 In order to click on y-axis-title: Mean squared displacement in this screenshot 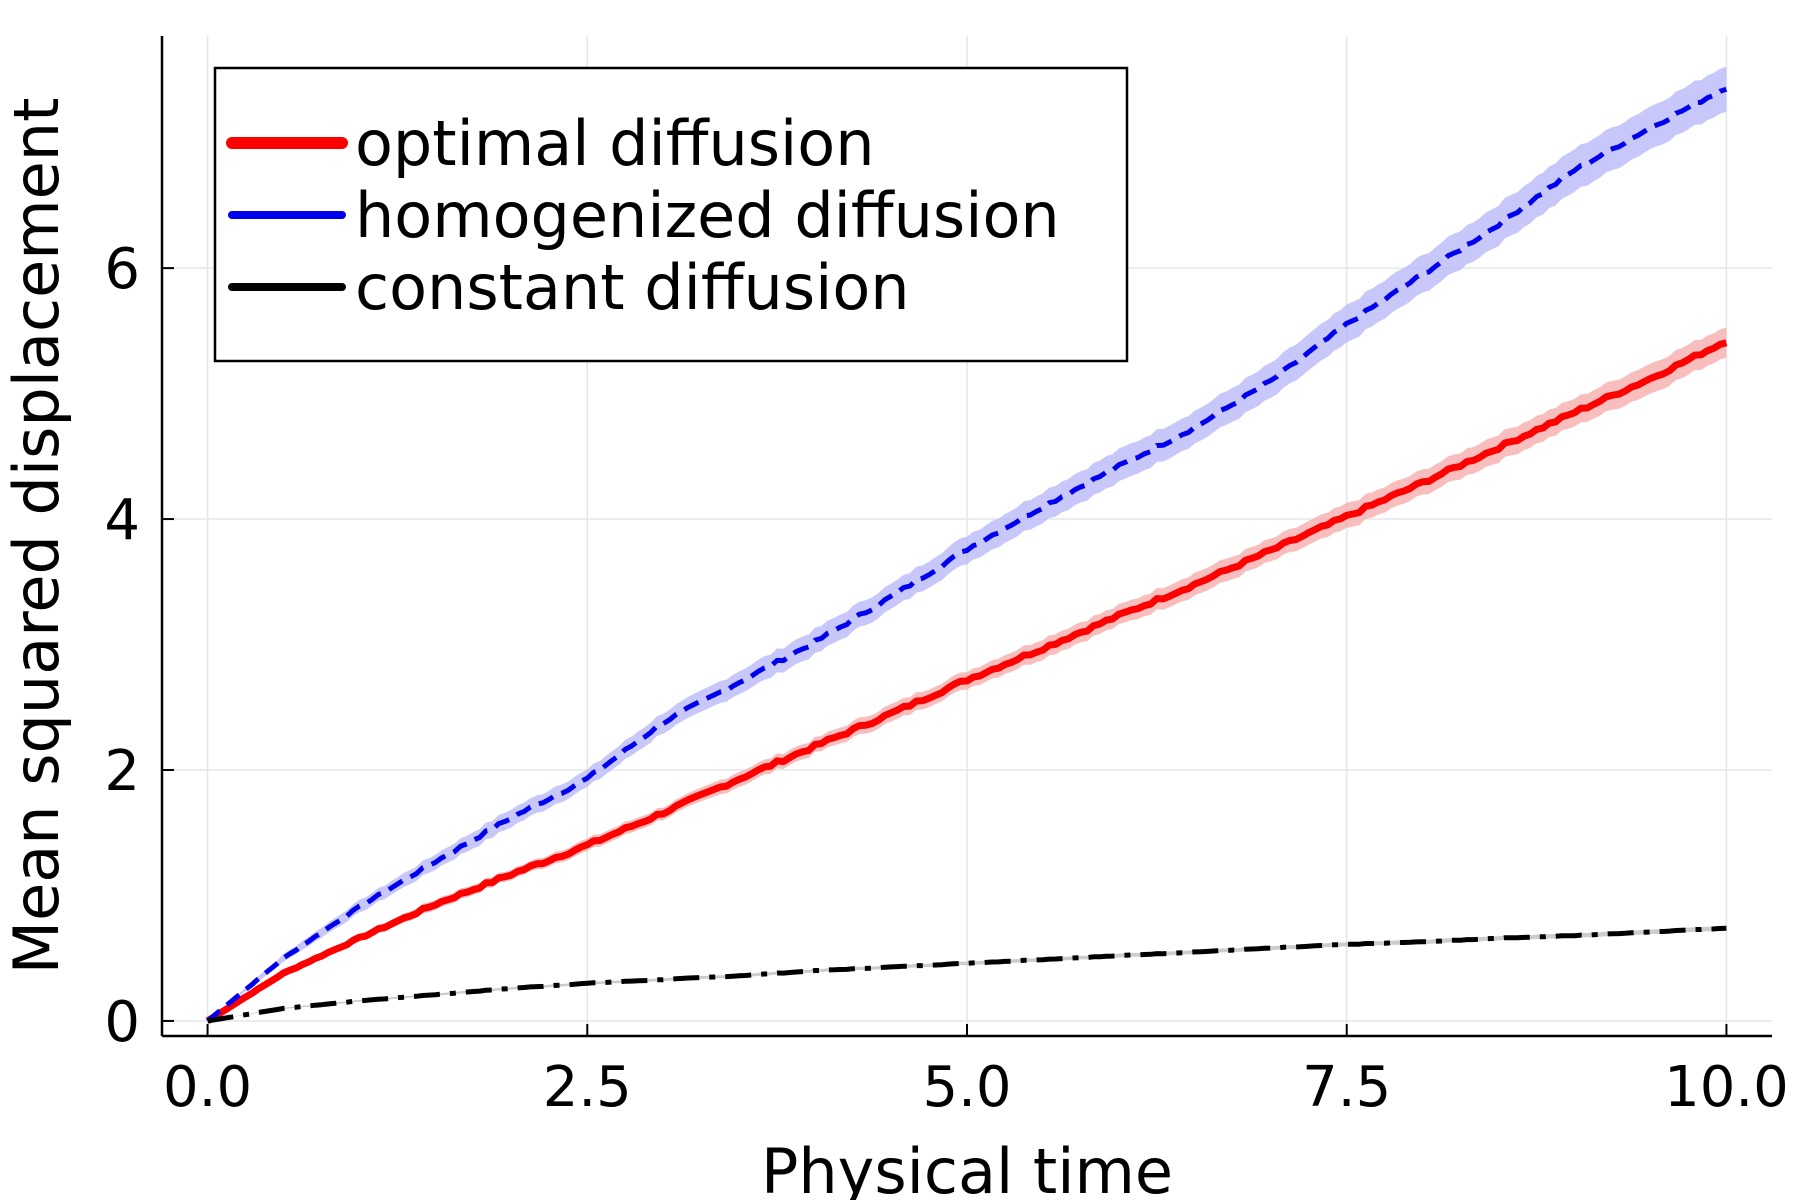, I will do `click(36, 536)`.